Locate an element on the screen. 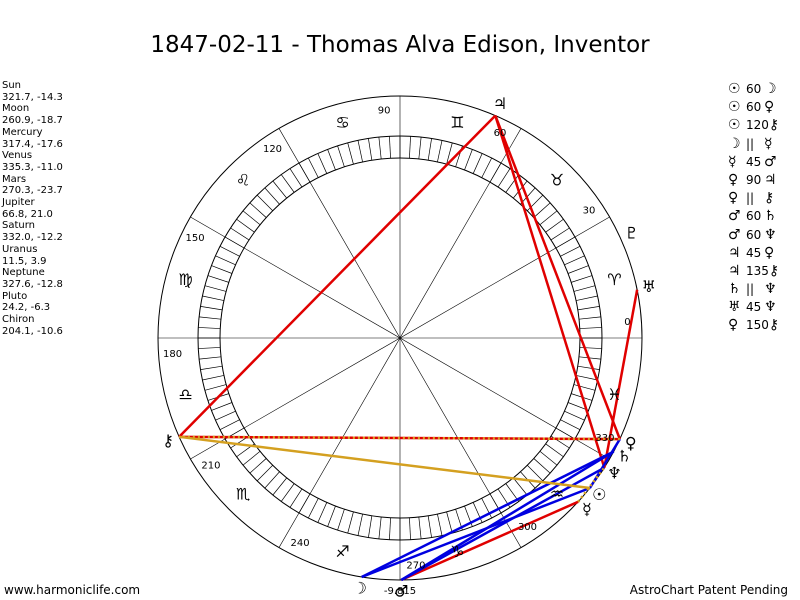  zodiac-sign-icon: ♋ is located at coordinates (342, 122).